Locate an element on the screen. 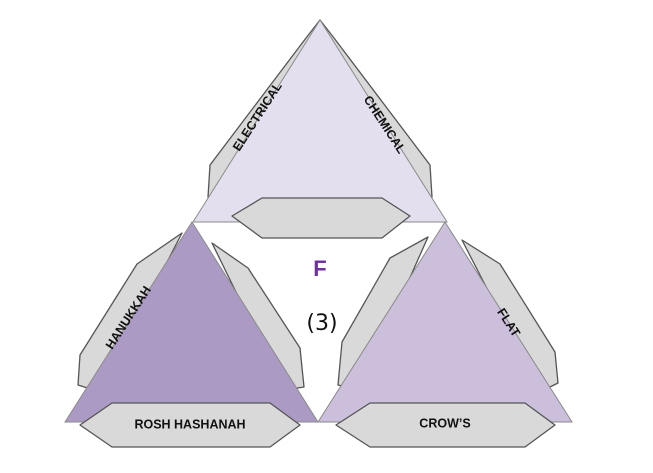 The width and height of the screenshot is (653, 473). rosh-hashanah-label: ROSH HASHANAH is located at coordinates (189, 424).